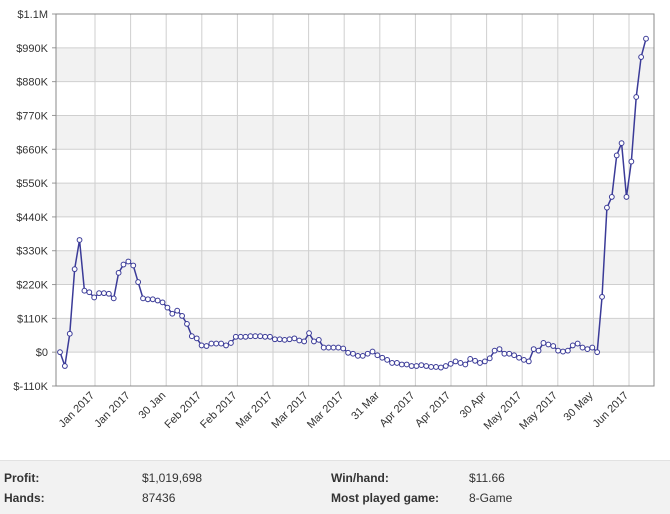  What do you see at coordinates (32, 286) in the screenshot?
I see `y-tick-label: $220K` at bounding box center [32, 286].